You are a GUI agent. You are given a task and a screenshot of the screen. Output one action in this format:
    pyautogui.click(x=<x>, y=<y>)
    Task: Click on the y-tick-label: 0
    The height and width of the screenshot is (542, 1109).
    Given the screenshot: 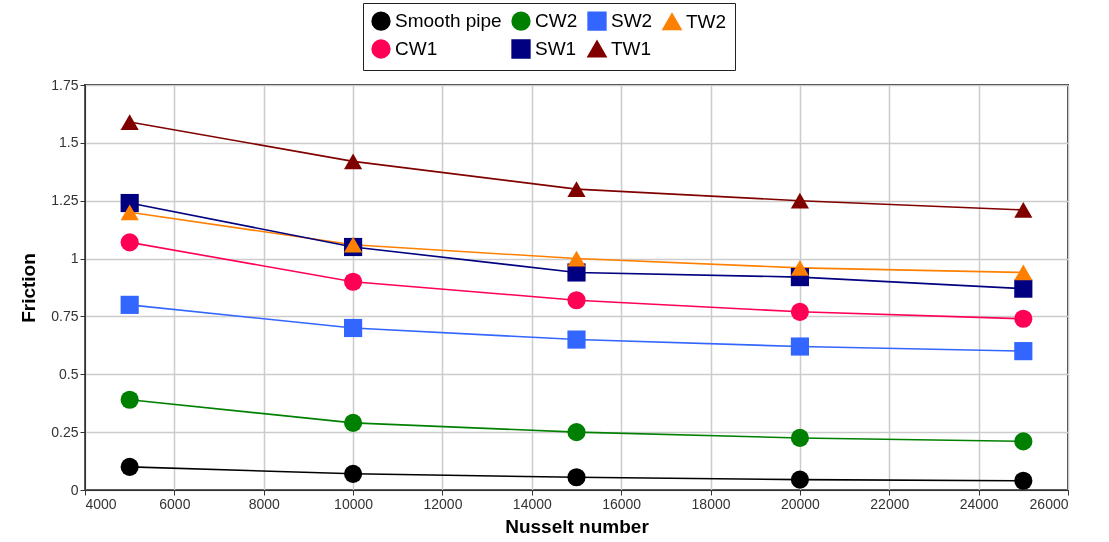 What is the action you would take?
    pyautogui.click(x=74, y=489)
    